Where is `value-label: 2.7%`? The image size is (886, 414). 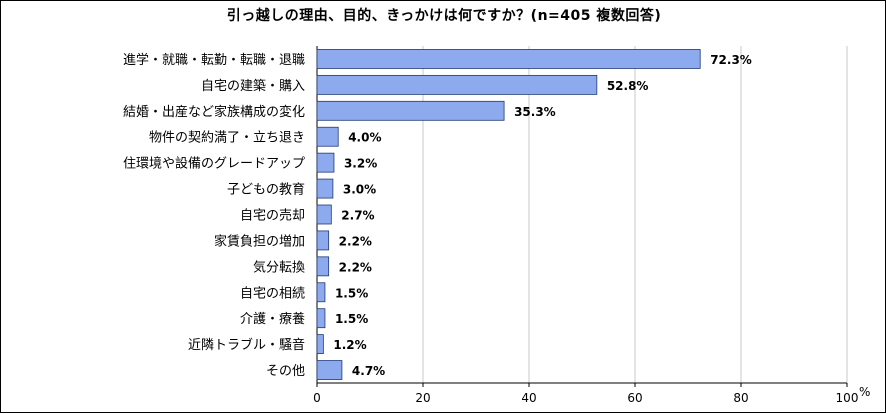 value-label: 2.7% is located at coordinates (357, 216).